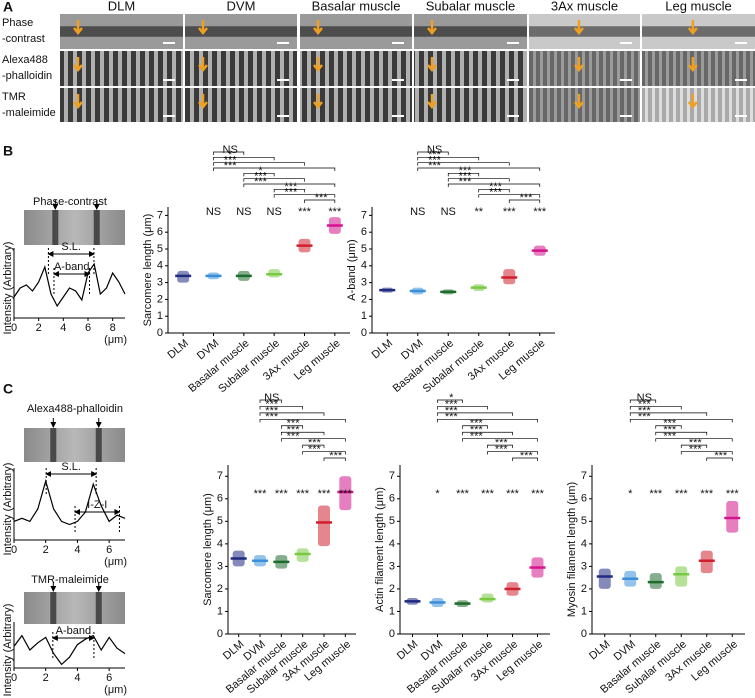 The image size is (755, 698). Describe the element at coordinates (71, 467) in the screenshot. I see `annotation: S.L.` at that location.